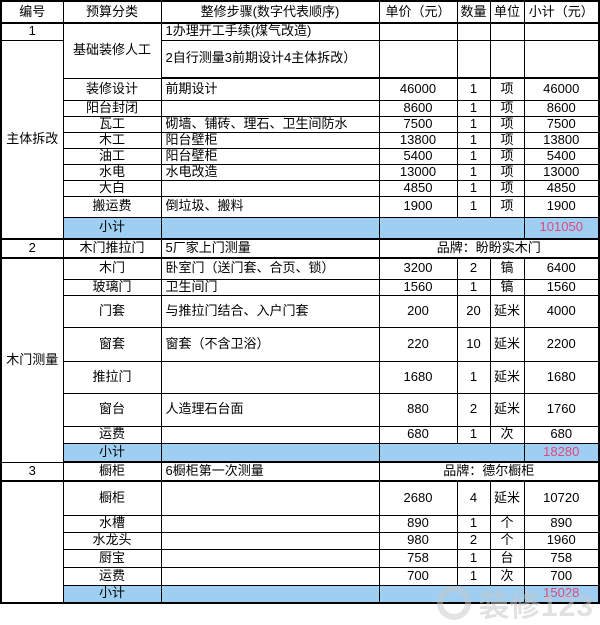 This screenshot has height=625, width=600. I want to click on cell-subtotal: 7500, so click(561, 124).